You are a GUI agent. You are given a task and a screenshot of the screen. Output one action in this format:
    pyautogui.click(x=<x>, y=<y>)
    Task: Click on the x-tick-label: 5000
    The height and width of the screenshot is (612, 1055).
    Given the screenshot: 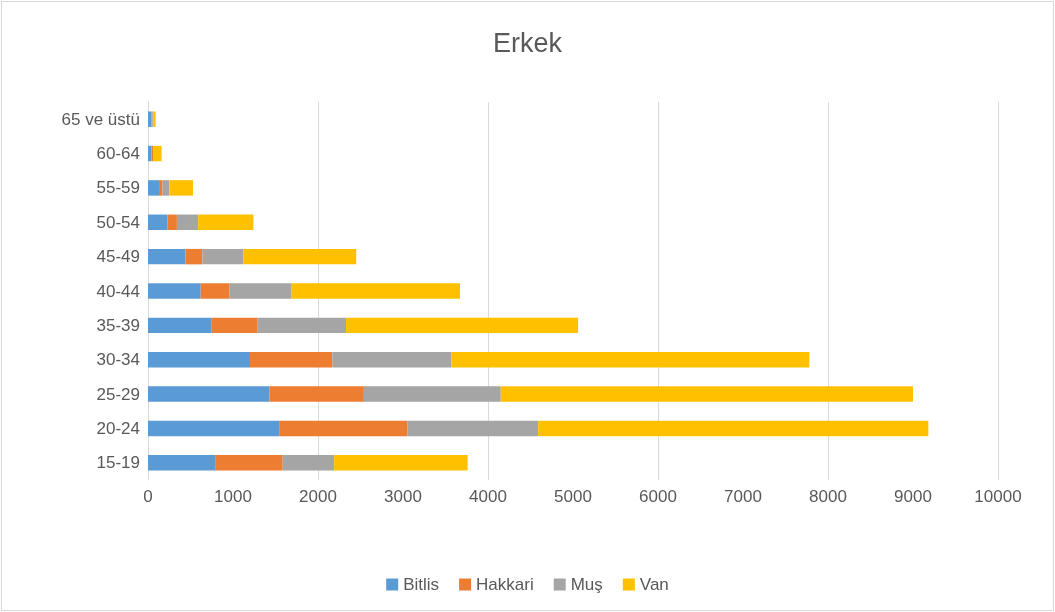 What is the action you would take?
    pyautogui.click(x=573, y=496)
    